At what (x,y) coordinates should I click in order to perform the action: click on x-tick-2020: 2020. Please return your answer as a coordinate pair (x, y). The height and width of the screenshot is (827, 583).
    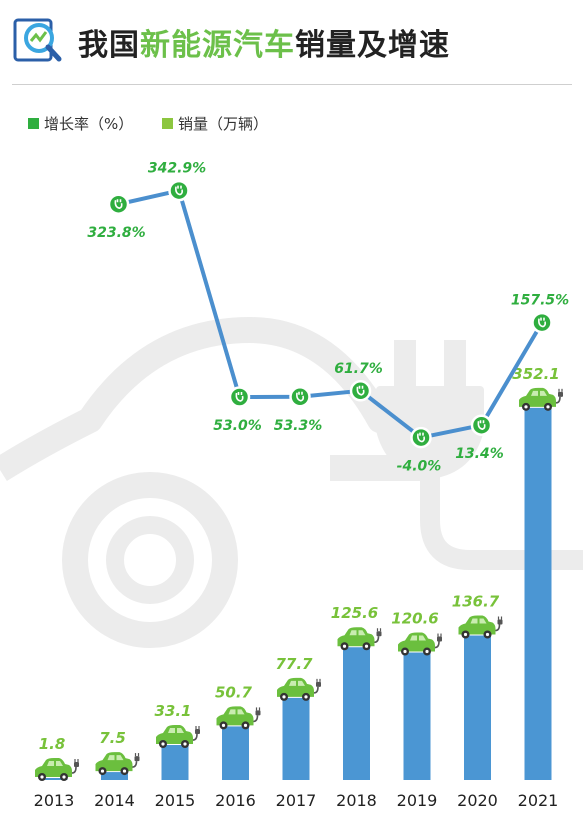
    Looking at the image, I should click on (477, 800).